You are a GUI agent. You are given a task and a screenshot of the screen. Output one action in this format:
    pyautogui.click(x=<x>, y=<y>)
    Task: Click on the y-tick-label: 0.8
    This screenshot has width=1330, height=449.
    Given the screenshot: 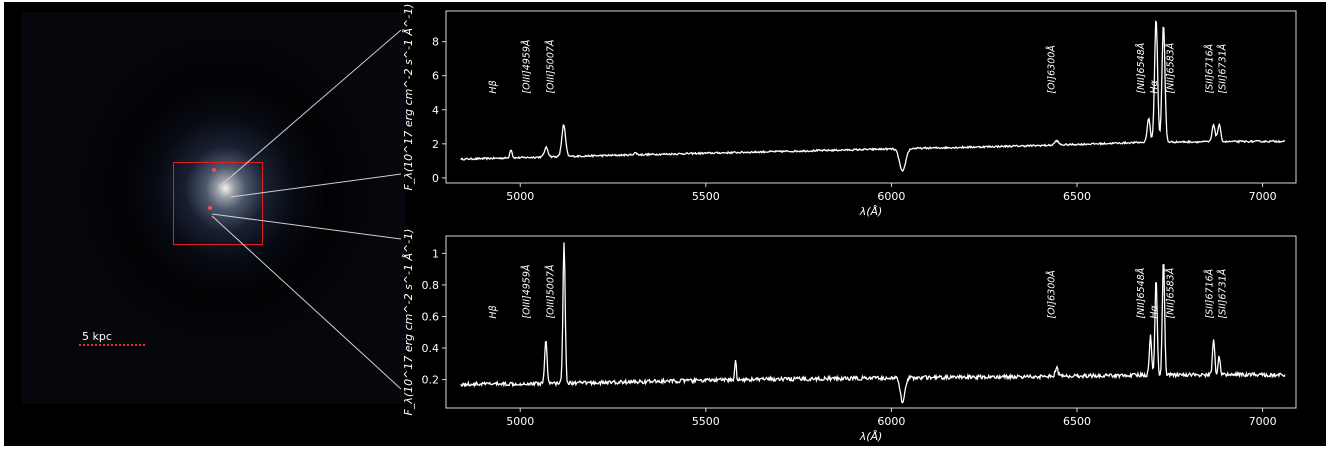 What is the action you would take?
    pyautogui.click(x=431, y=285)
    